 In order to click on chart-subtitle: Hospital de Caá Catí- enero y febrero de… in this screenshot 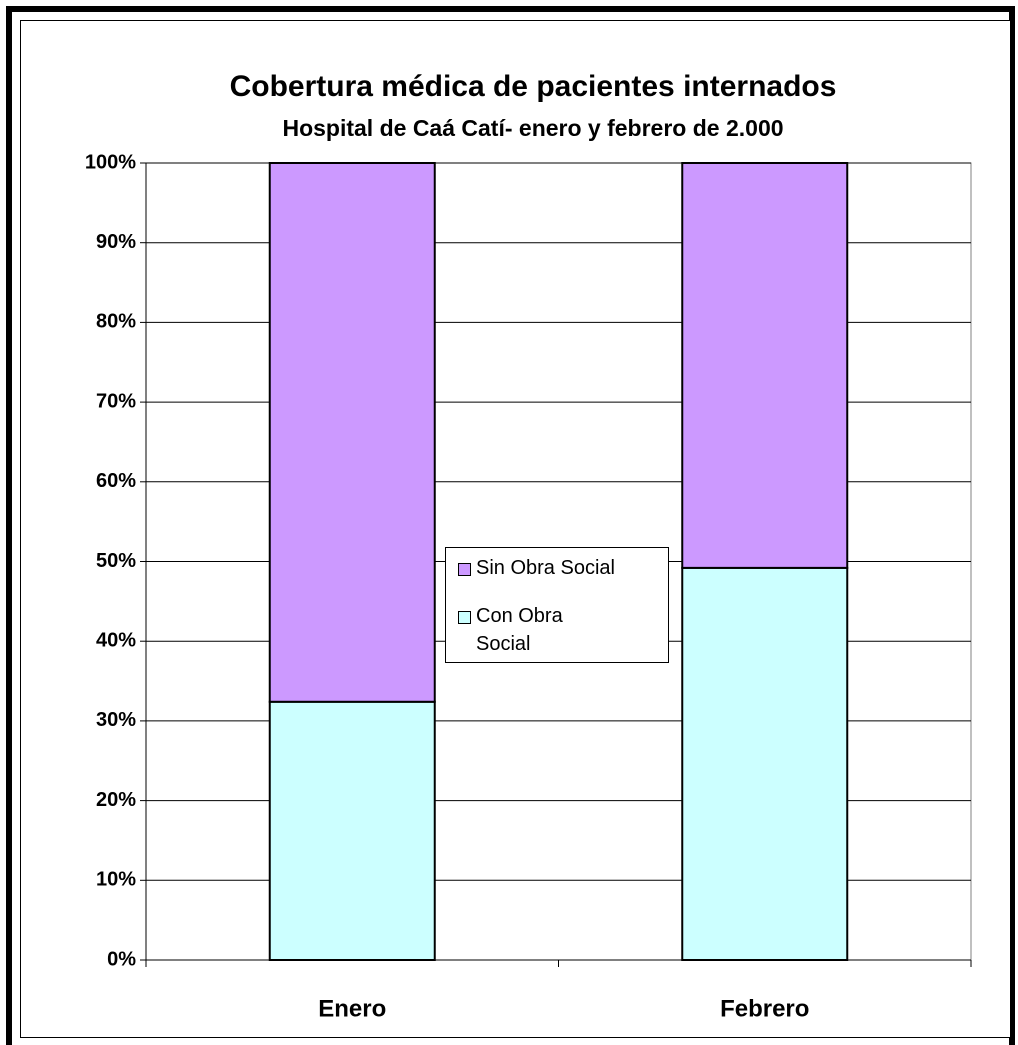, I will do `click(532, 128)`.